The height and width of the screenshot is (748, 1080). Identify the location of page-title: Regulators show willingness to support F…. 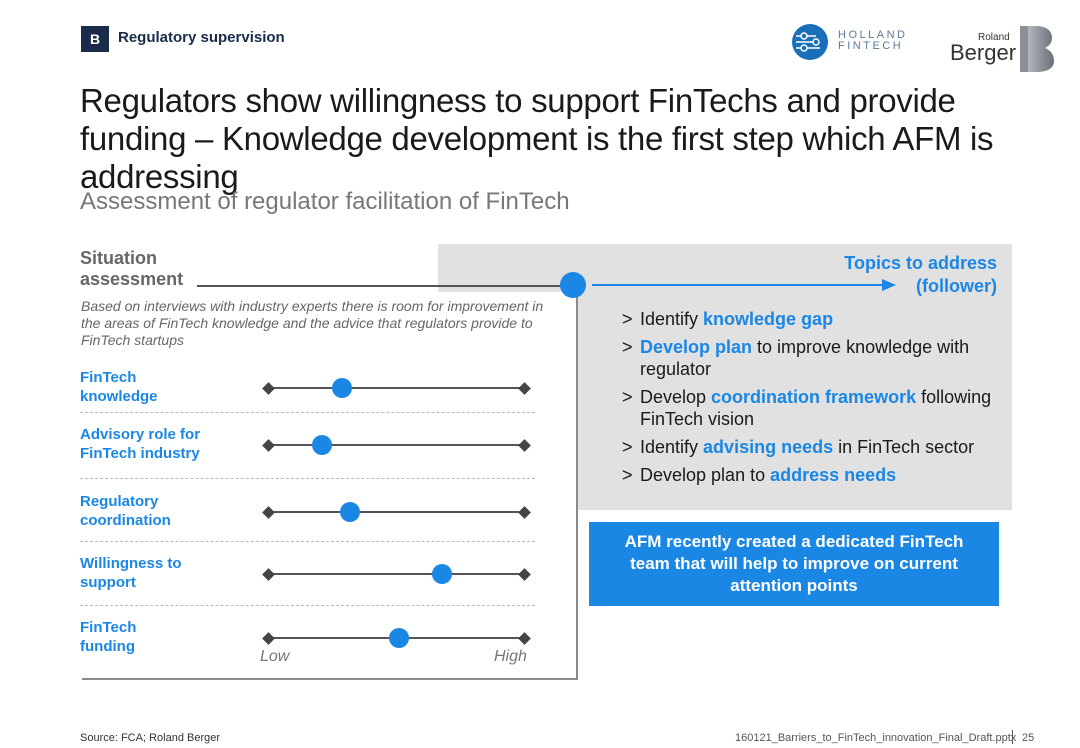
(537, 138).